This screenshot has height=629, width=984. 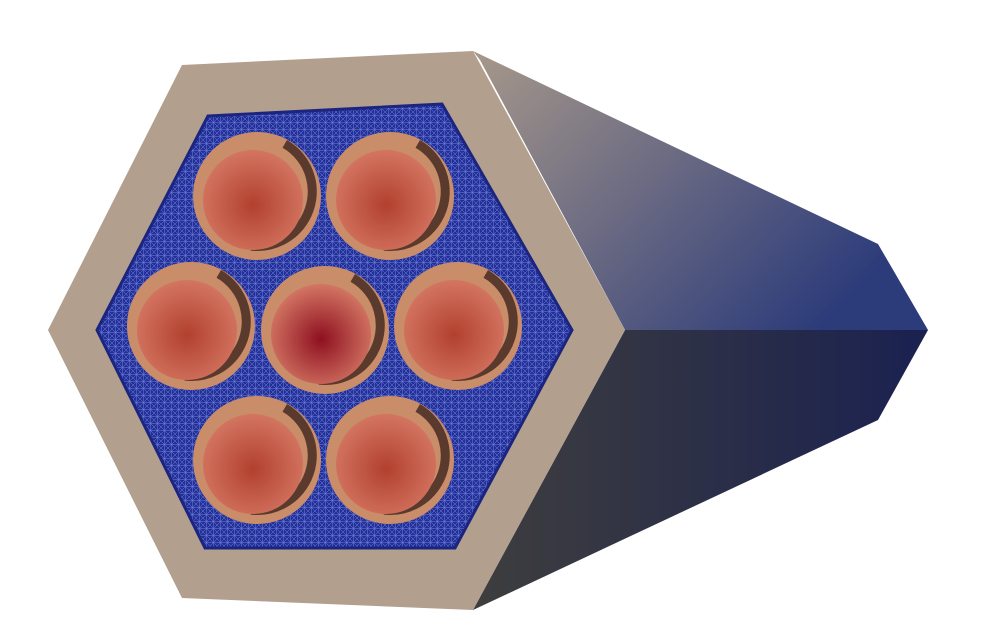 I want to click on fuel-pin-center, so click(x=325, y=330).